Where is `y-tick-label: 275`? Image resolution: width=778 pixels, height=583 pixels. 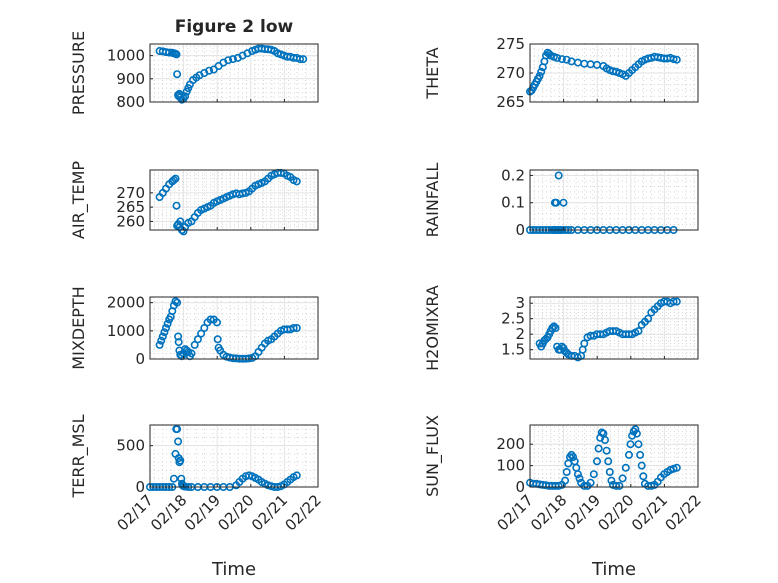
y-tick-label: 275 is located at coordinates (510, 44).